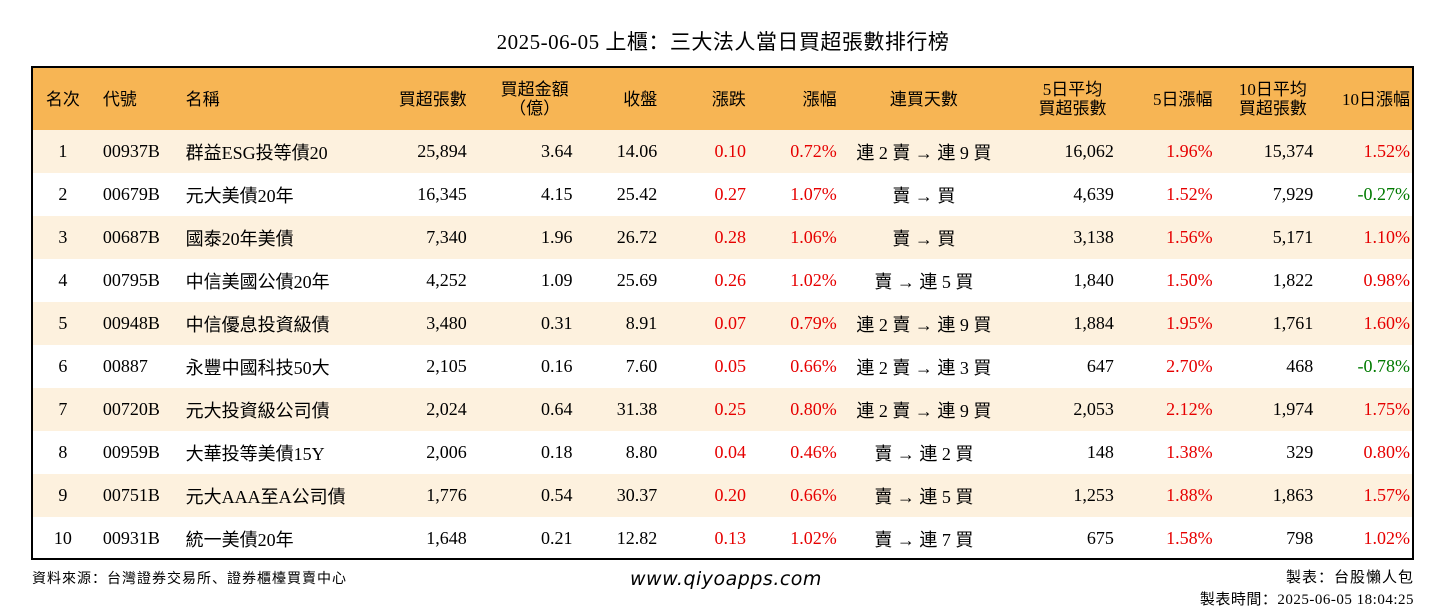 The width and height of the screenshot is (1446, 612). I want to click on streak-cell: 賣 → 買, so click(924, 238).